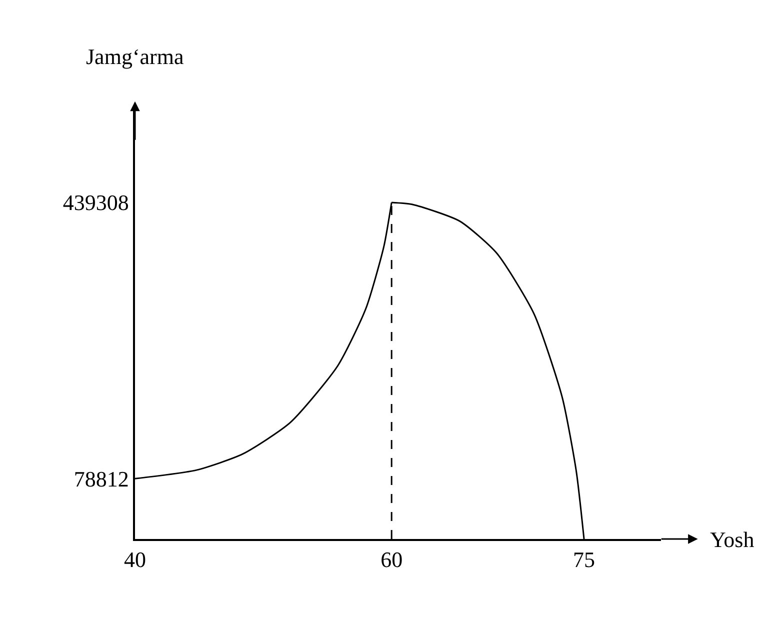  Describe the element at coordinates (135, 559) in the screenshot. I see `x-tick-label: 40` at that location.